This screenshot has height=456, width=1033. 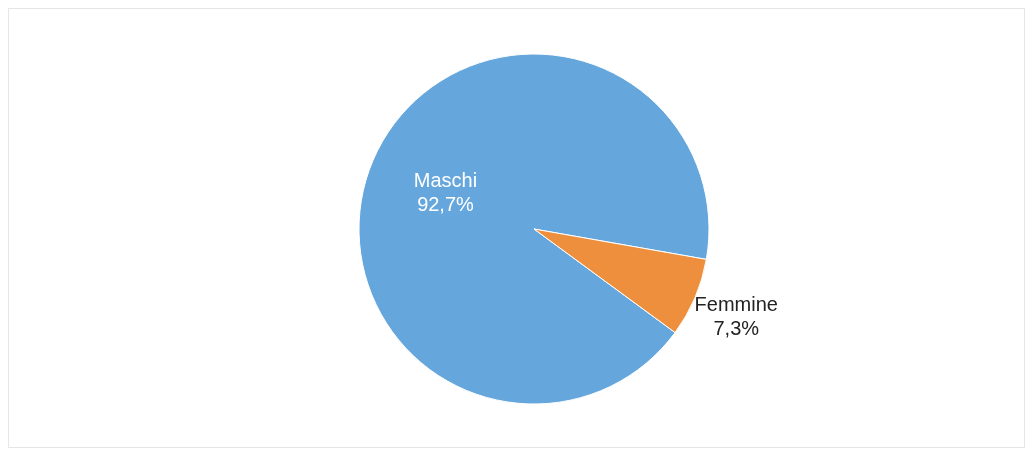 What do you see at coordinates (736, 328) in the screenshot?
I see `data-label: 7,3%` at bounding box center [736, 328].